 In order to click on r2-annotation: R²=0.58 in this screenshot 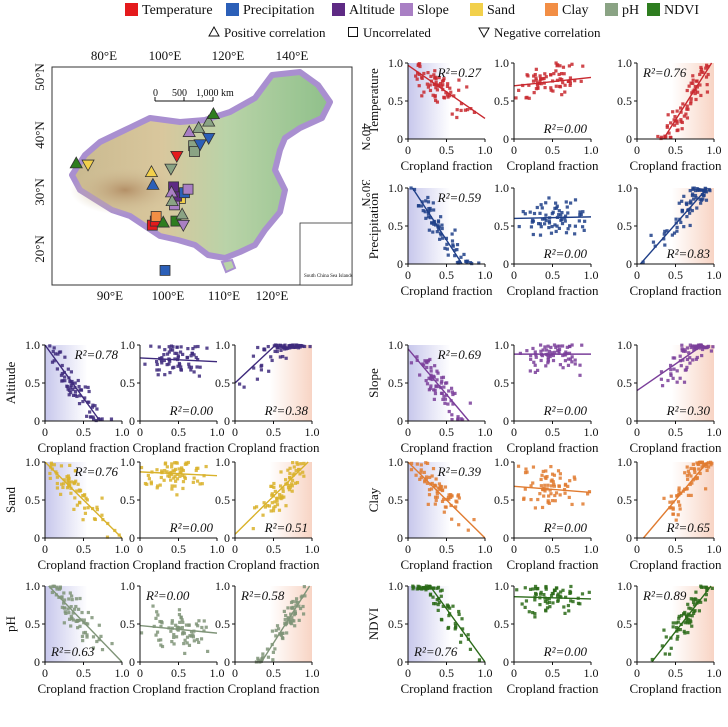, I will do `click(262, 595)`.